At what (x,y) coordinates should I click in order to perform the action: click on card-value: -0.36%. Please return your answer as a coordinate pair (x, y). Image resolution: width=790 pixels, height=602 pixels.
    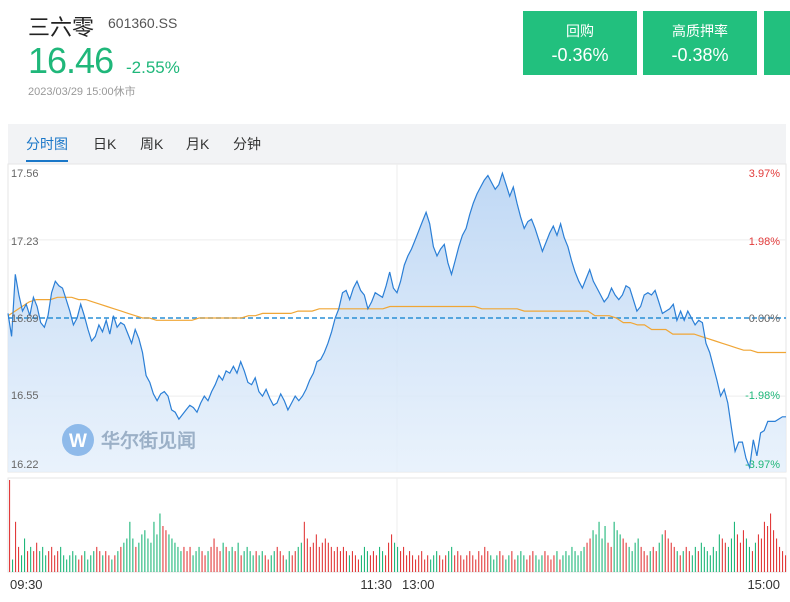
    Looking at the image, I should click on (580, 55).